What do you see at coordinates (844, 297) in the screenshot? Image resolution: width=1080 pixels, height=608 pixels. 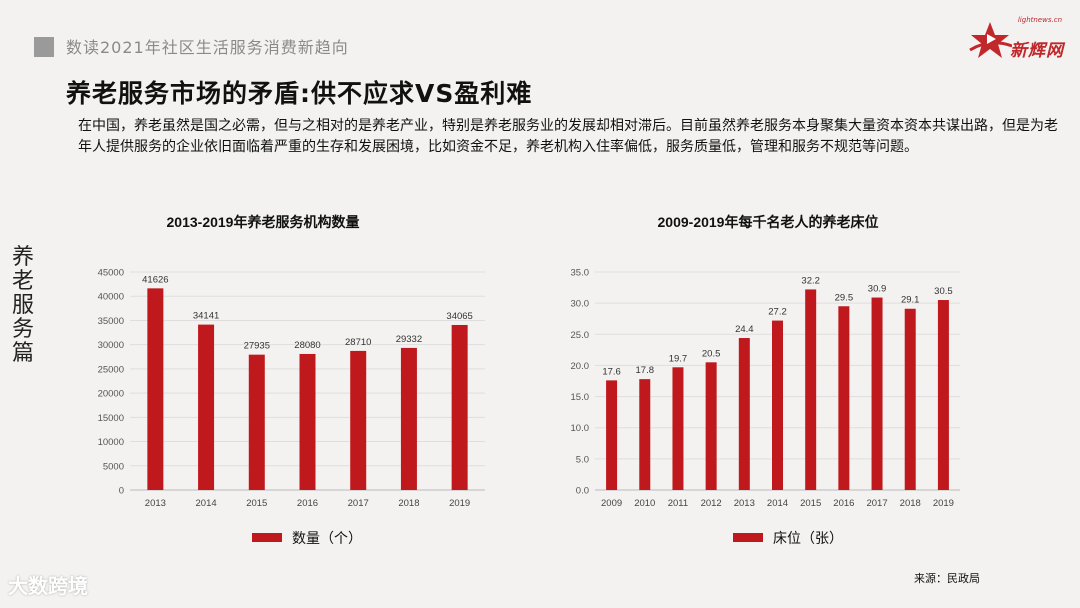 I see `data-label: 29.5` at bounding box center [844, 297].